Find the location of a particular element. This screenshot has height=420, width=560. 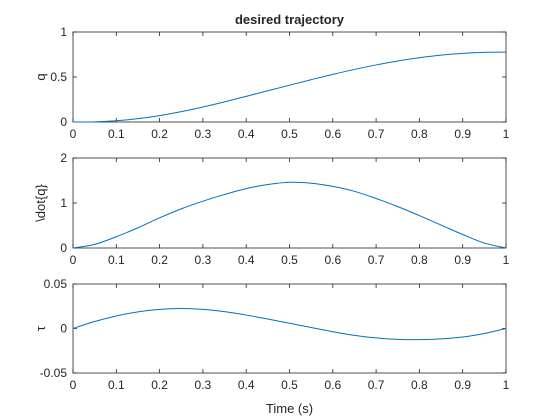

x-axis-label: Time (s) is located at coordinates (289, 408).